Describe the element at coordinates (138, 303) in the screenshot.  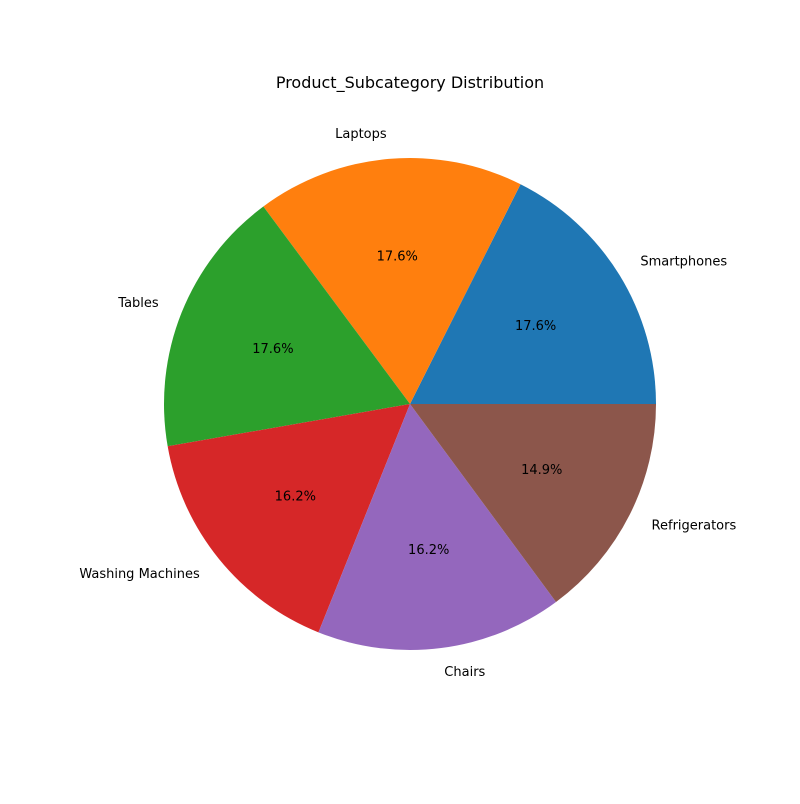
I see `pie-category-label: Tables` at that location.